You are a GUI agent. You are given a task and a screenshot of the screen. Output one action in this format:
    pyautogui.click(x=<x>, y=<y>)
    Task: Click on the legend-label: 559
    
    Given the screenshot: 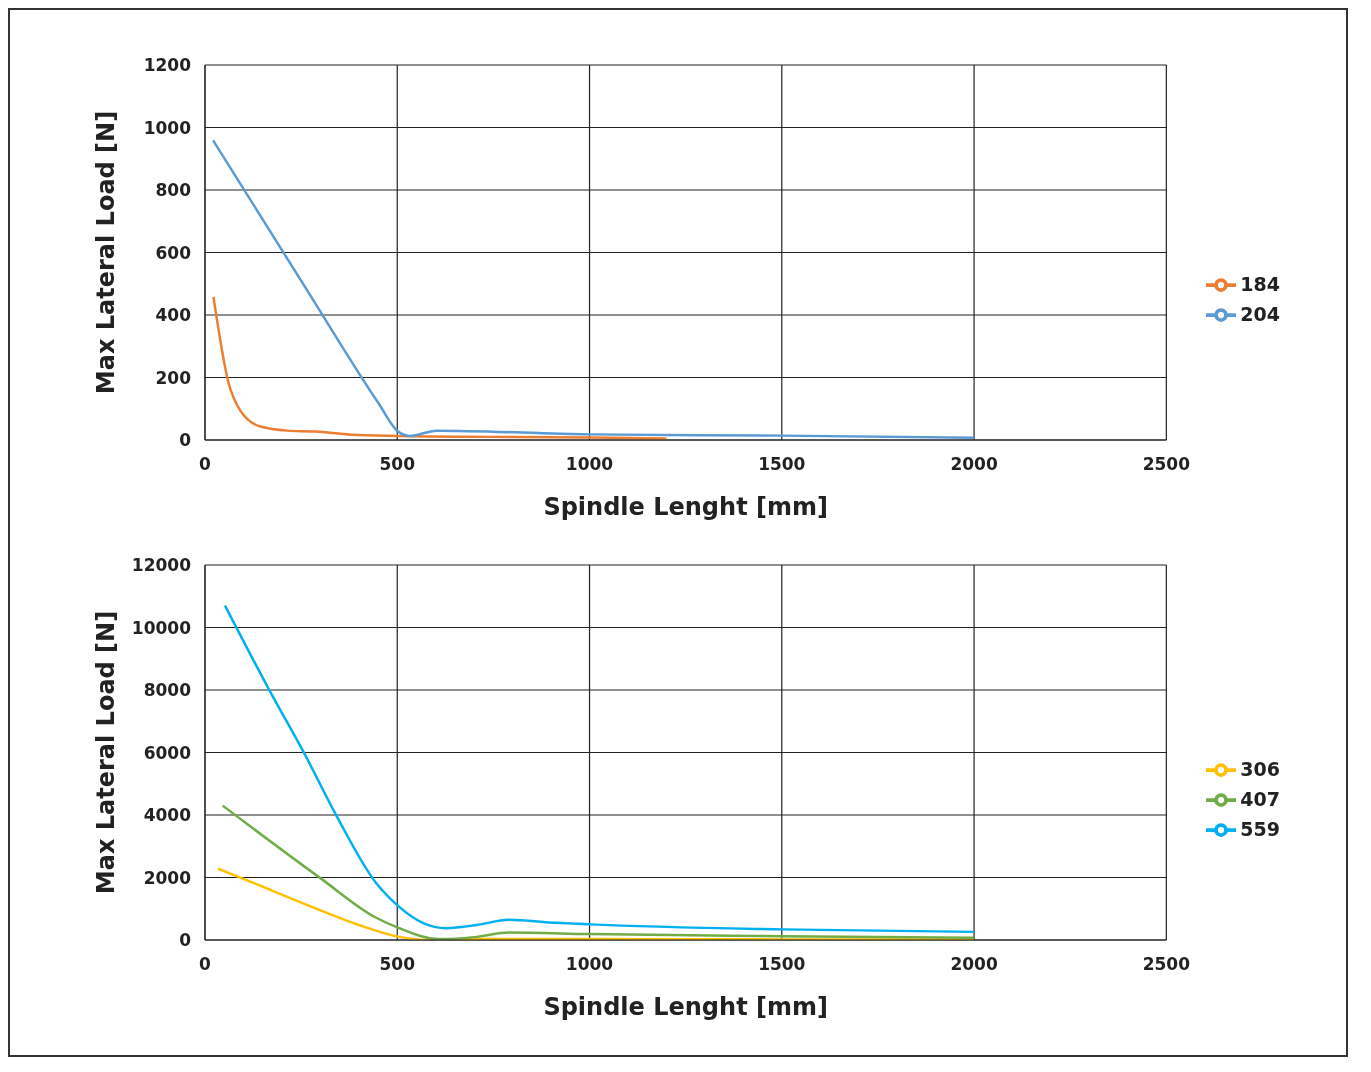 What is the action you would take?
    pyautogui.click(x=1260, y=828)
    